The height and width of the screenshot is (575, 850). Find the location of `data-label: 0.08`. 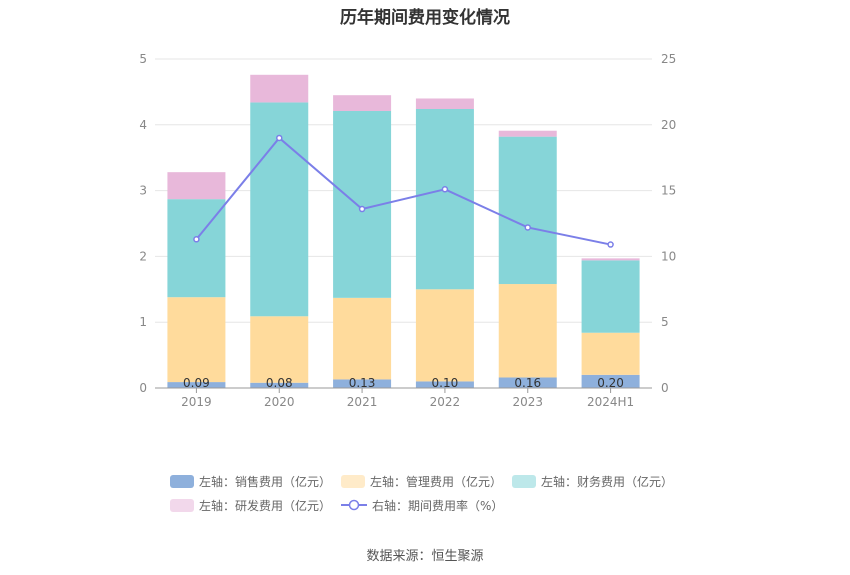

data-label: 0.08 is located at coordinates (279, 383).